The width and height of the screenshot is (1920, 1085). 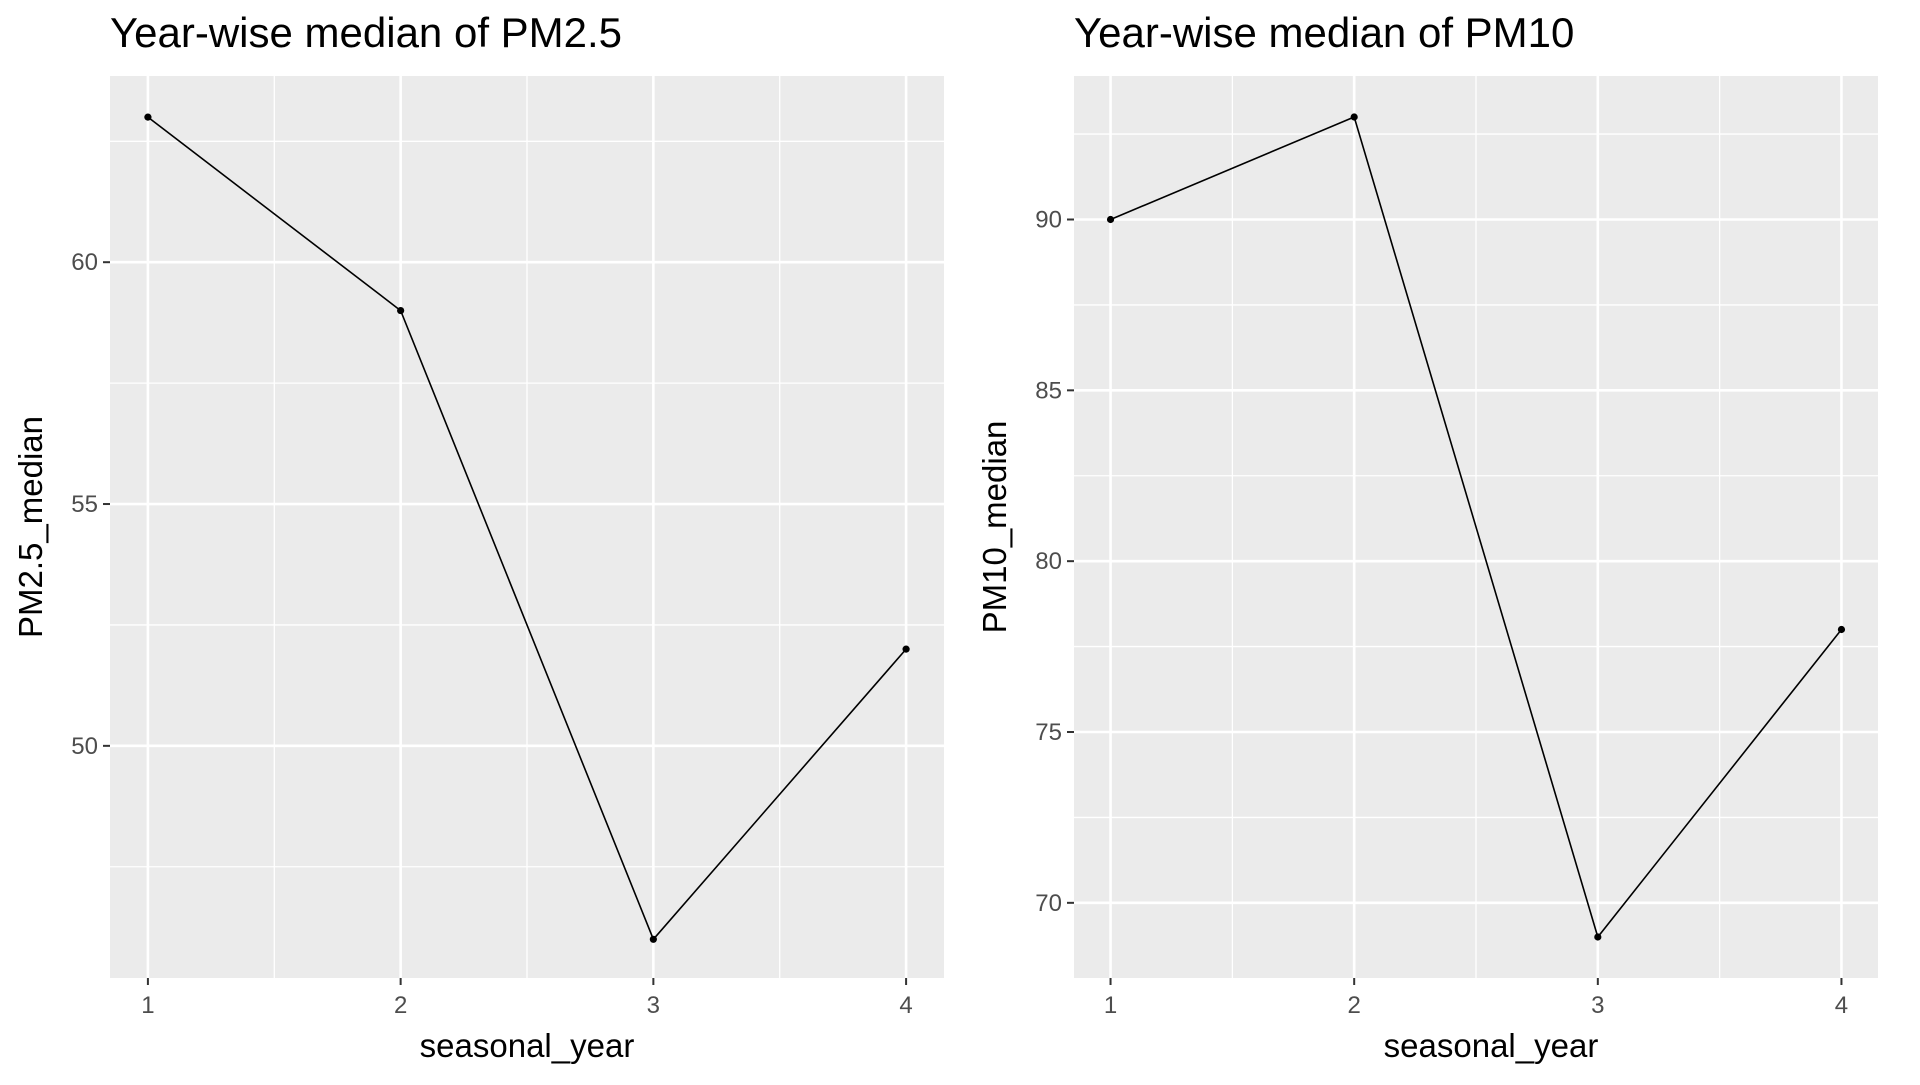 What do you see at coordinates (30, 527) in the screenshot?
I see `y-axis-label-pm25: PM2.5_median` at bounding box center [30, 527].